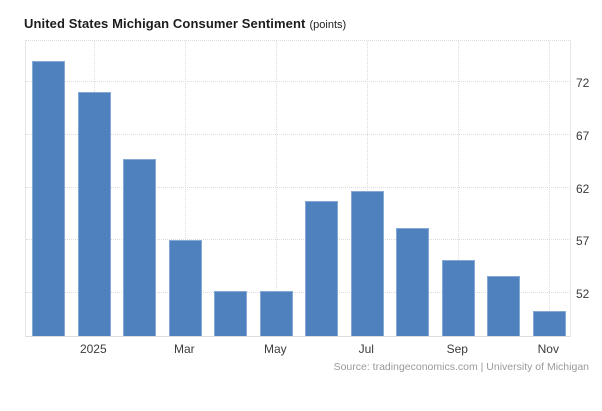 The width and height of the screenshot is (602, 411). What do you see at coordinates (328, 25) in the screenshot?
I see `chart-units-label: (points)` at bounding box center [328, 25].